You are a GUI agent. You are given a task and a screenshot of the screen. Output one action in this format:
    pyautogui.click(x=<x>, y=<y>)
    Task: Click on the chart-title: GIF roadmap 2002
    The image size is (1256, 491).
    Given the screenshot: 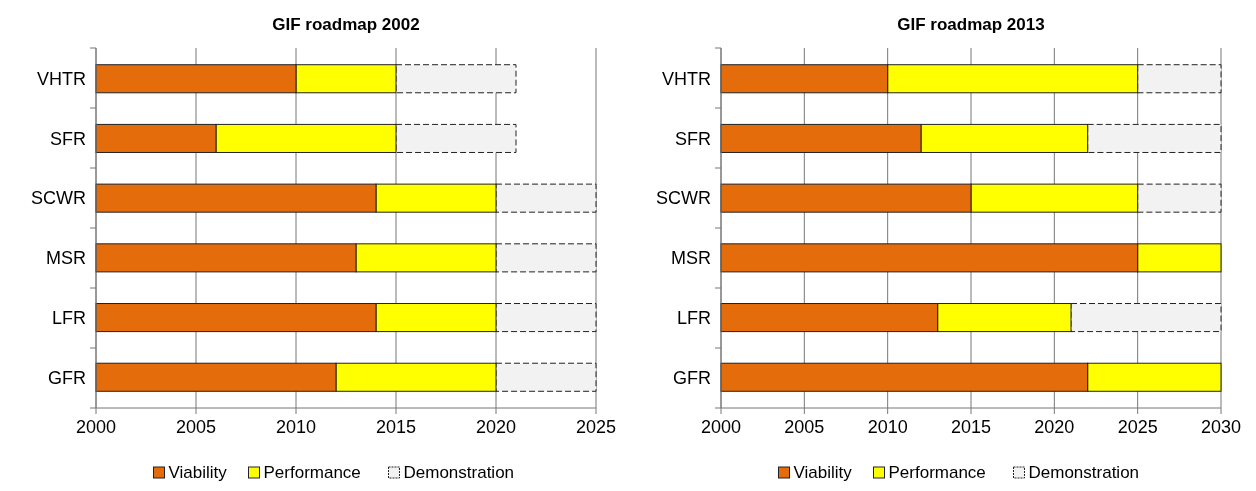 What is the action you would take?
    pyautogui.click(x=346, y=24)
    